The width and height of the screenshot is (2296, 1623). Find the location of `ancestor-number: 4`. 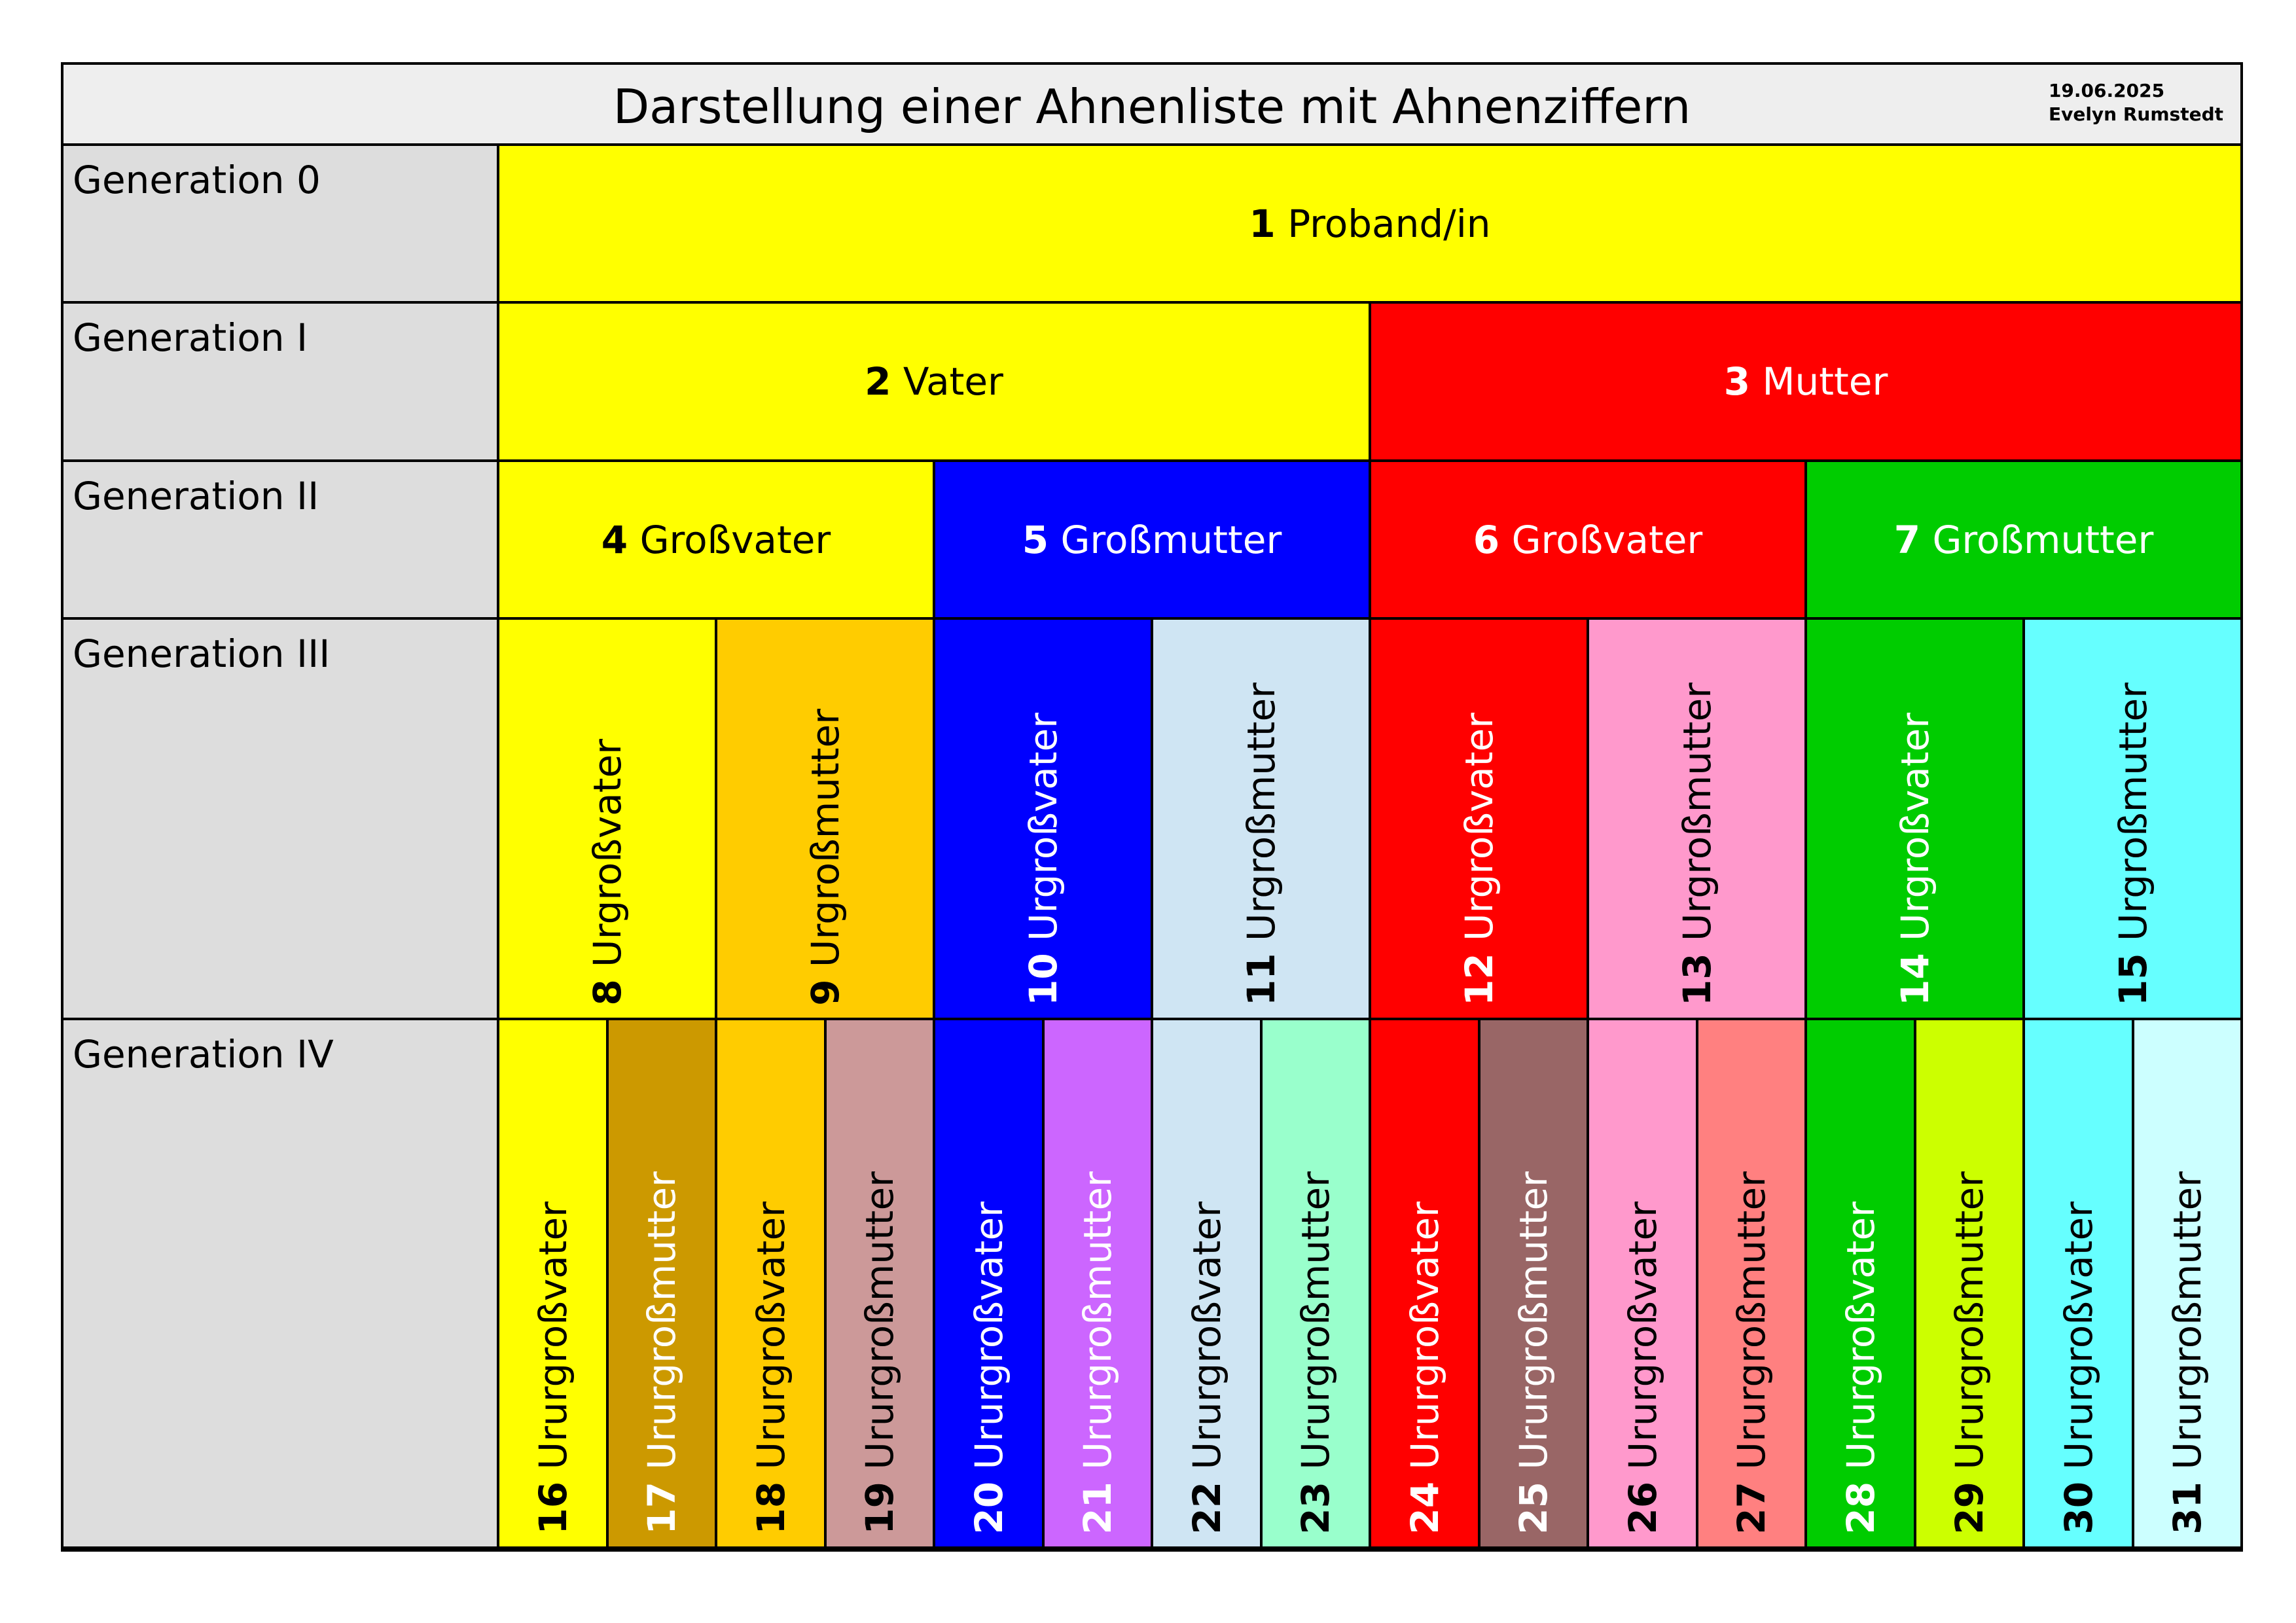

ancestor-number: 4 is located at coordinates (614, 539).